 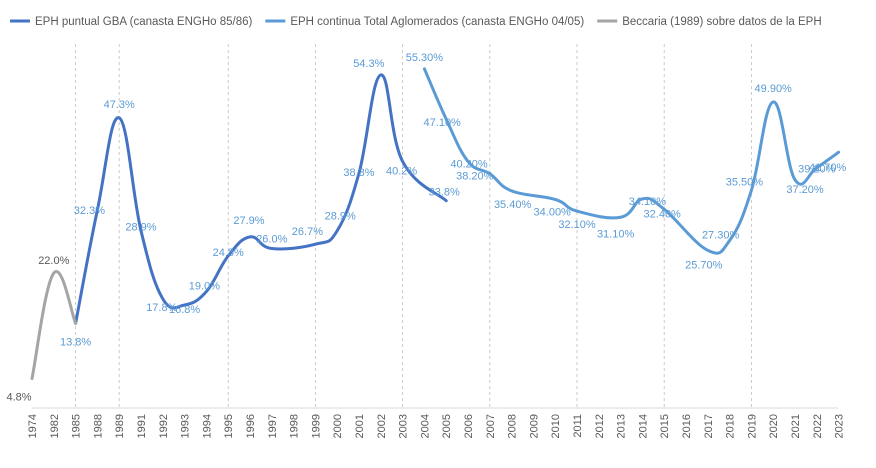 What do you see at coordinates (271, 240) in the screenshot?
I see `data-label-eph-puntual-1997: 26.0%` at bounding box center [271, 240].